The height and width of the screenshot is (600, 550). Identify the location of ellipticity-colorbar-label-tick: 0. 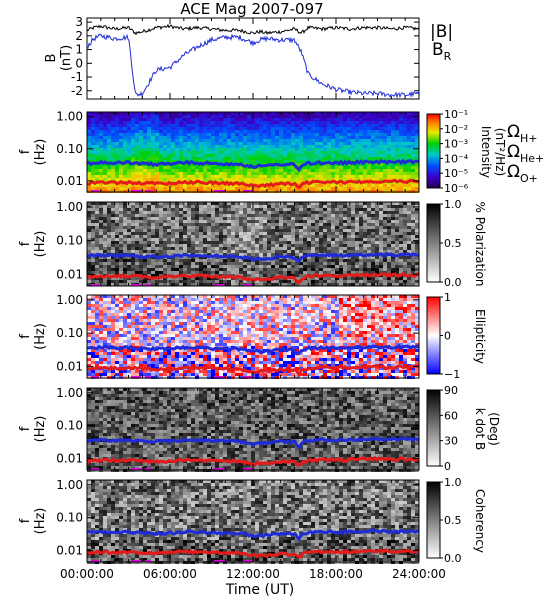
(447, 336).